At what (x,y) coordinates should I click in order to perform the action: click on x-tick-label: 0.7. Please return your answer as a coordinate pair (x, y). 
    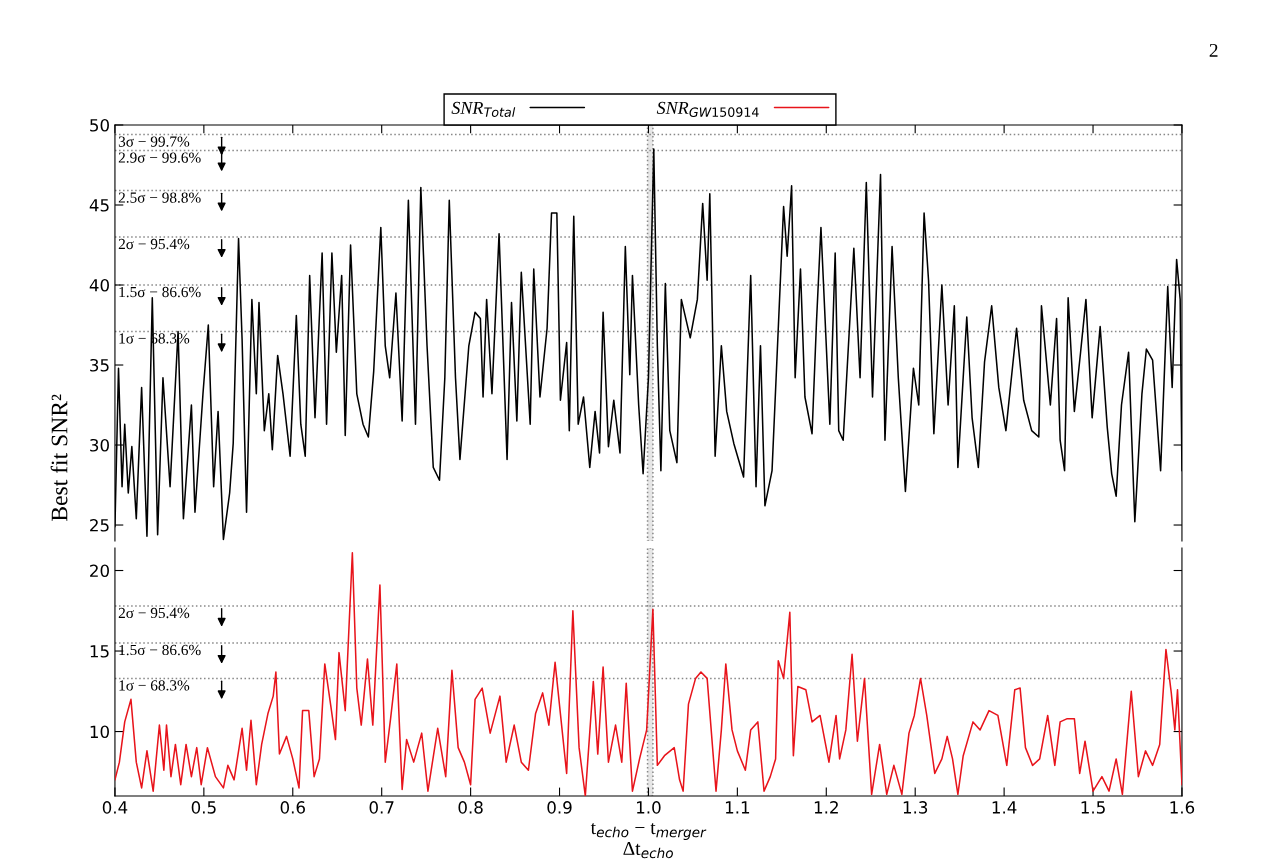
    Looking at the image, I should click on (381, 807).